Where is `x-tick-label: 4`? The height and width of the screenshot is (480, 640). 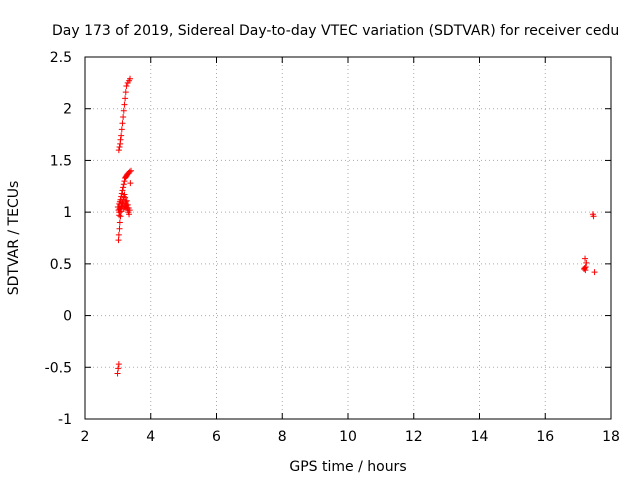 x-tick-label: 4 is located at coordinates (150, 437).